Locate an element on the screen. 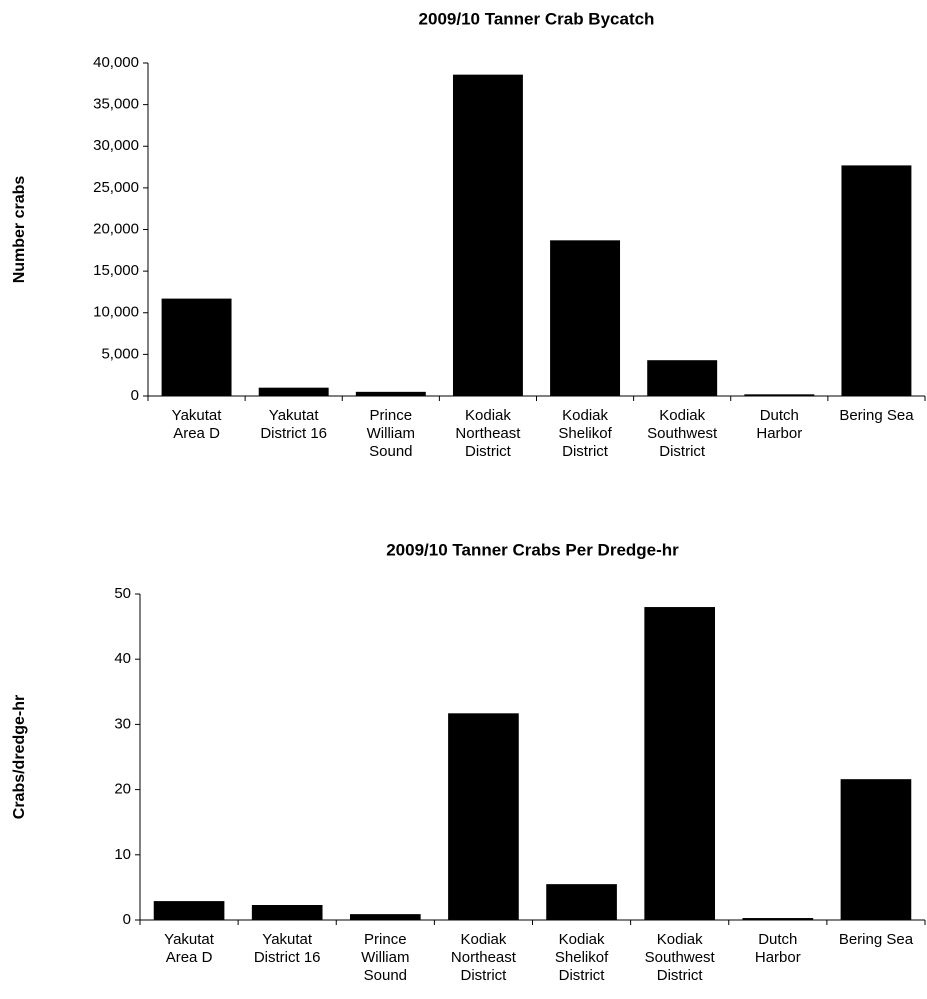 This screenshot has height=999, width=927. y-tick-label: 35,000 is located at coordinates (116, 104).